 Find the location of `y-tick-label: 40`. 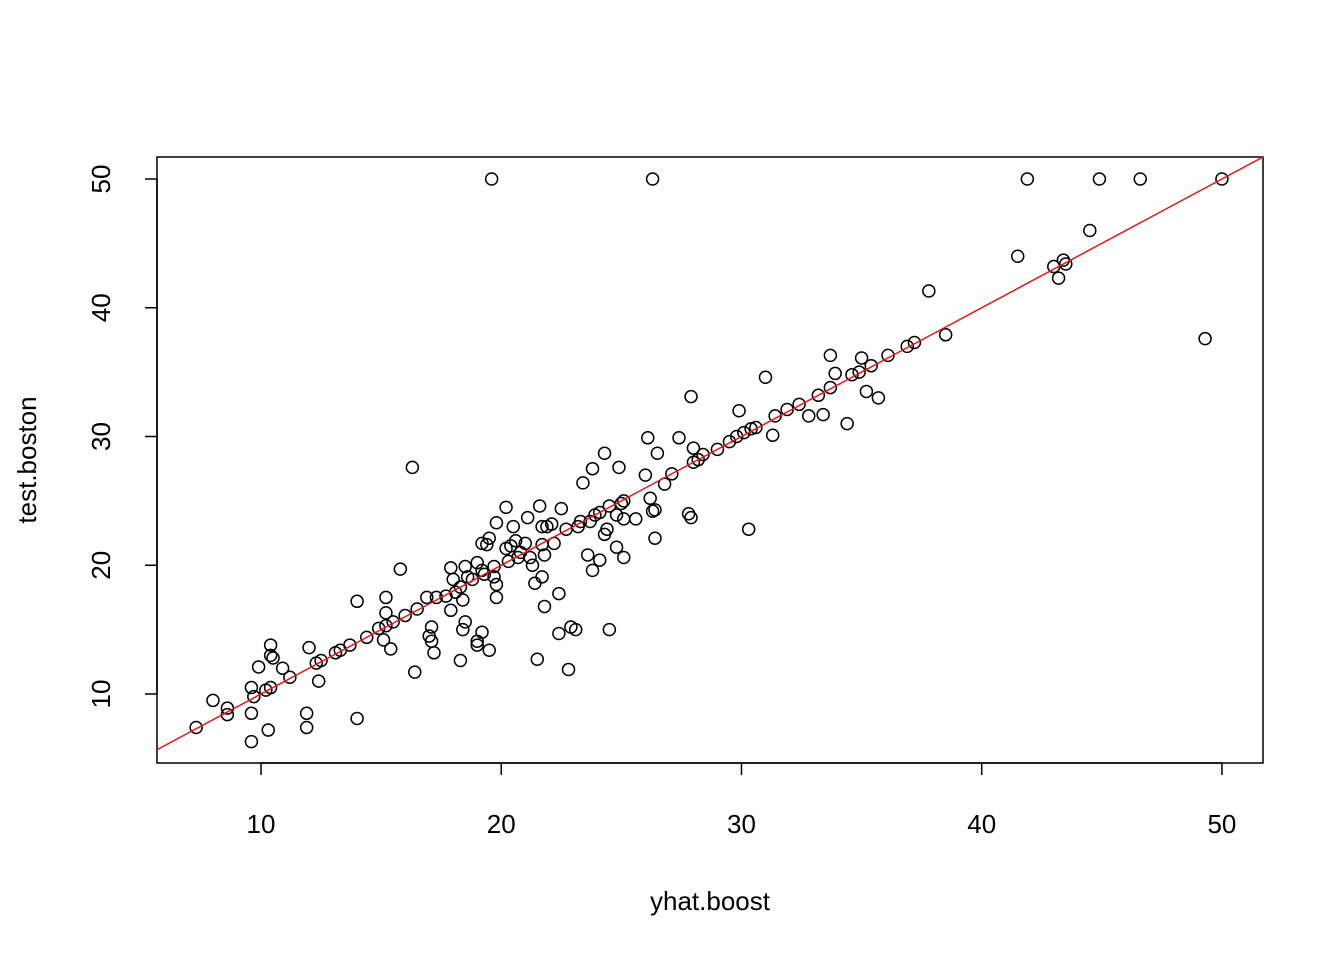

y-tick-label: 40 is located at coordinates (101, 307).